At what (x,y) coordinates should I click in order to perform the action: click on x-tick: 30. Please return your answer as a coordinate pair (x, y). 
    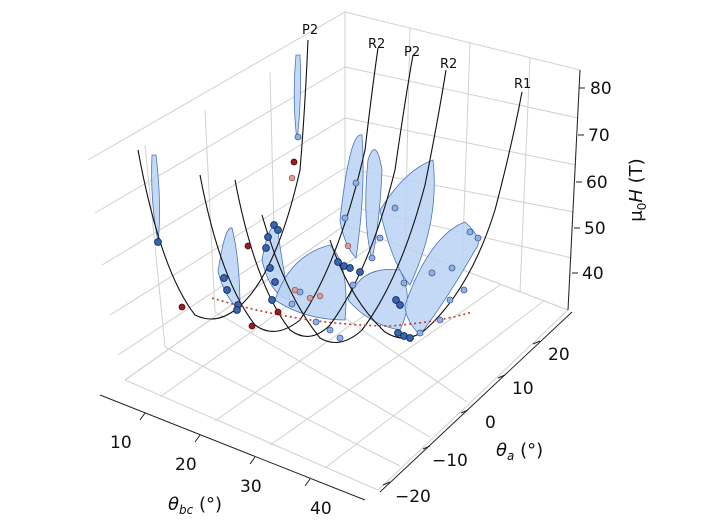
    Looking at the image, I should click on (251, 487).